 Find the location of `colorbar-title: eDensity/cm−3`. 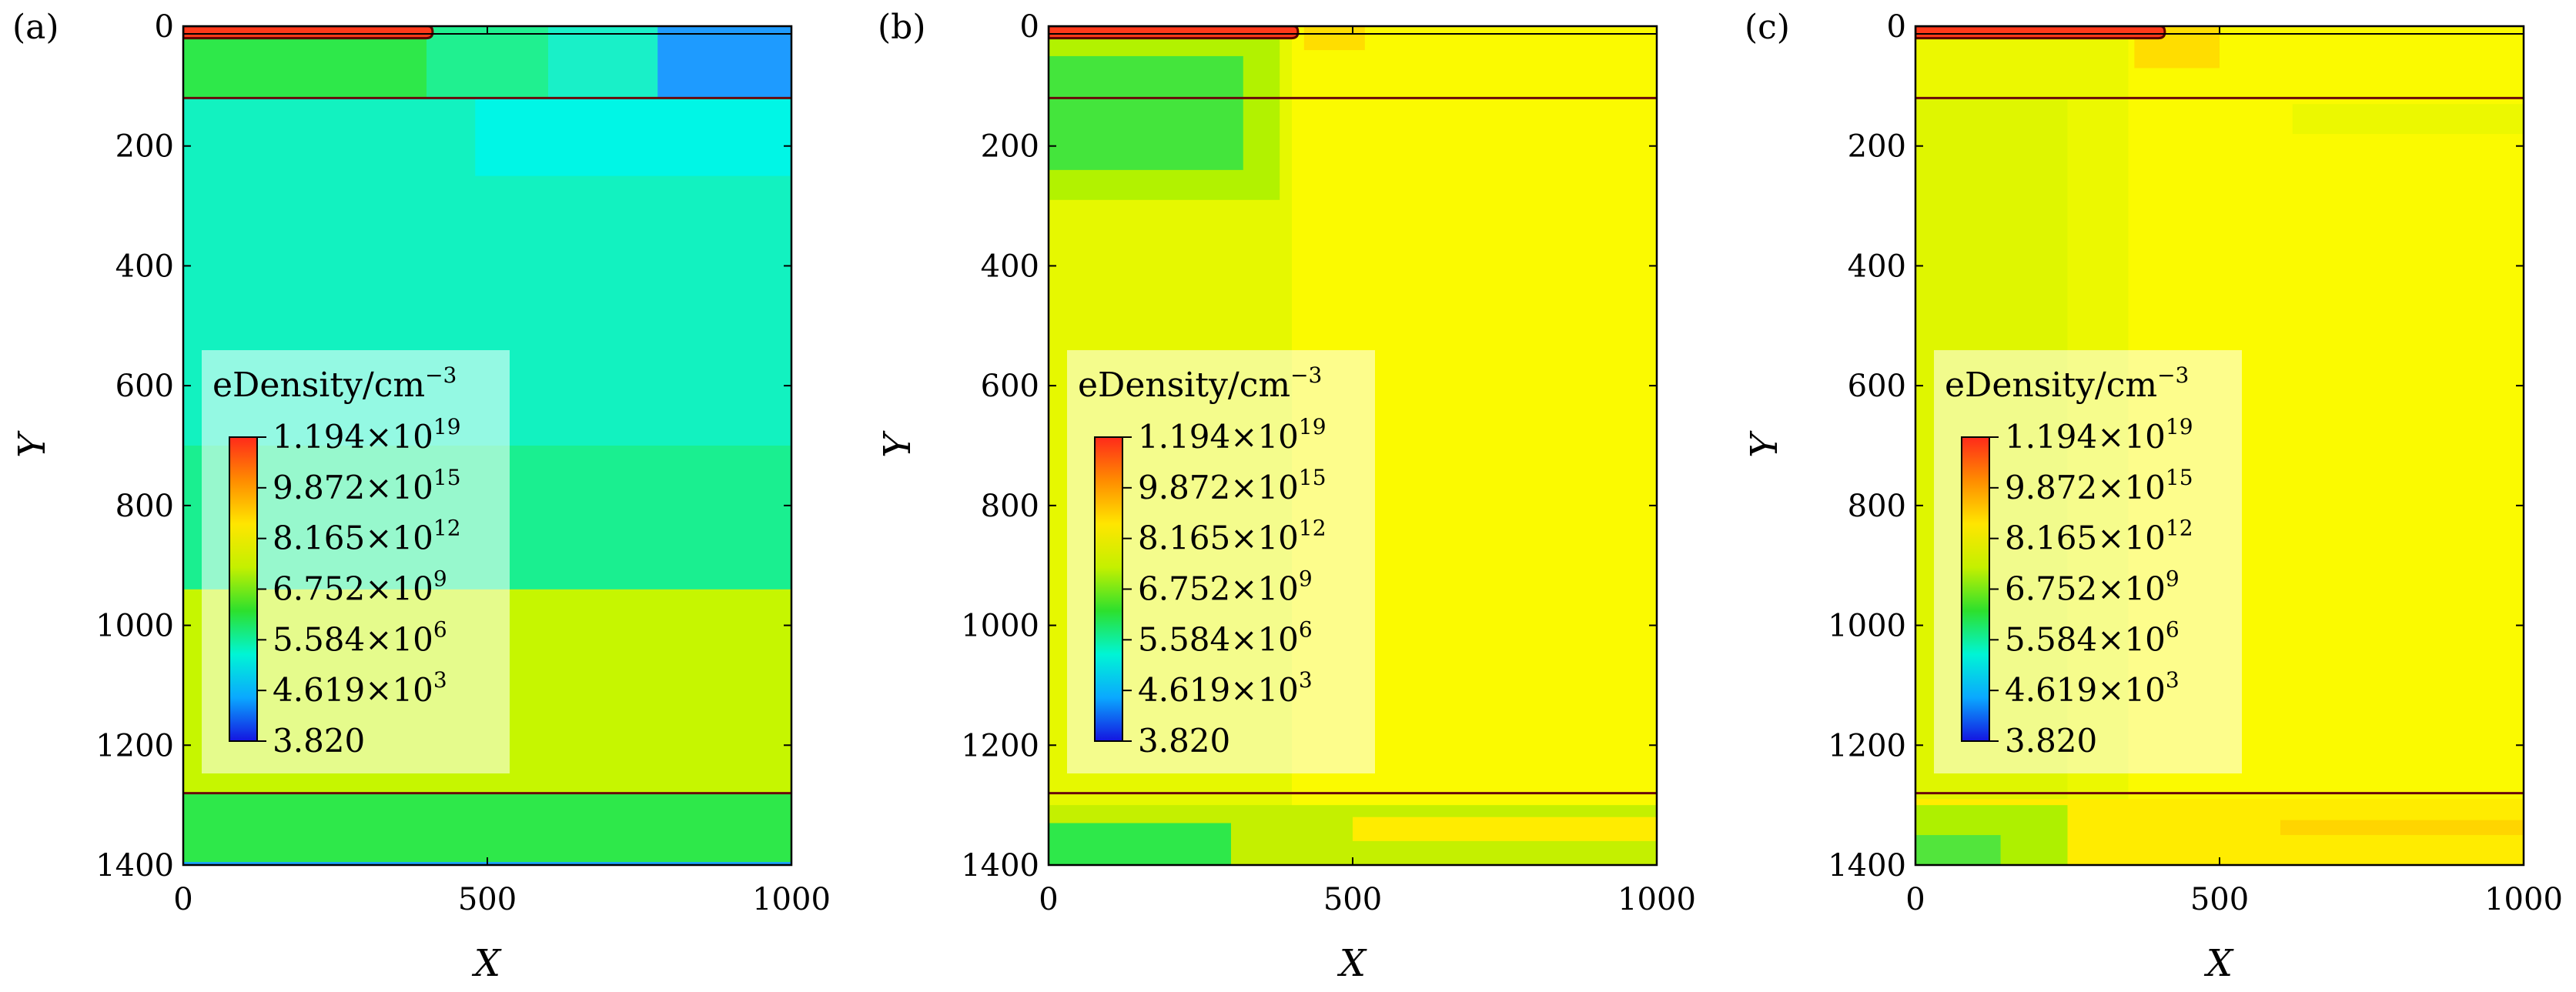

colorbar-title: eDensity/cm−3 is located at coordinates (1200, 383).